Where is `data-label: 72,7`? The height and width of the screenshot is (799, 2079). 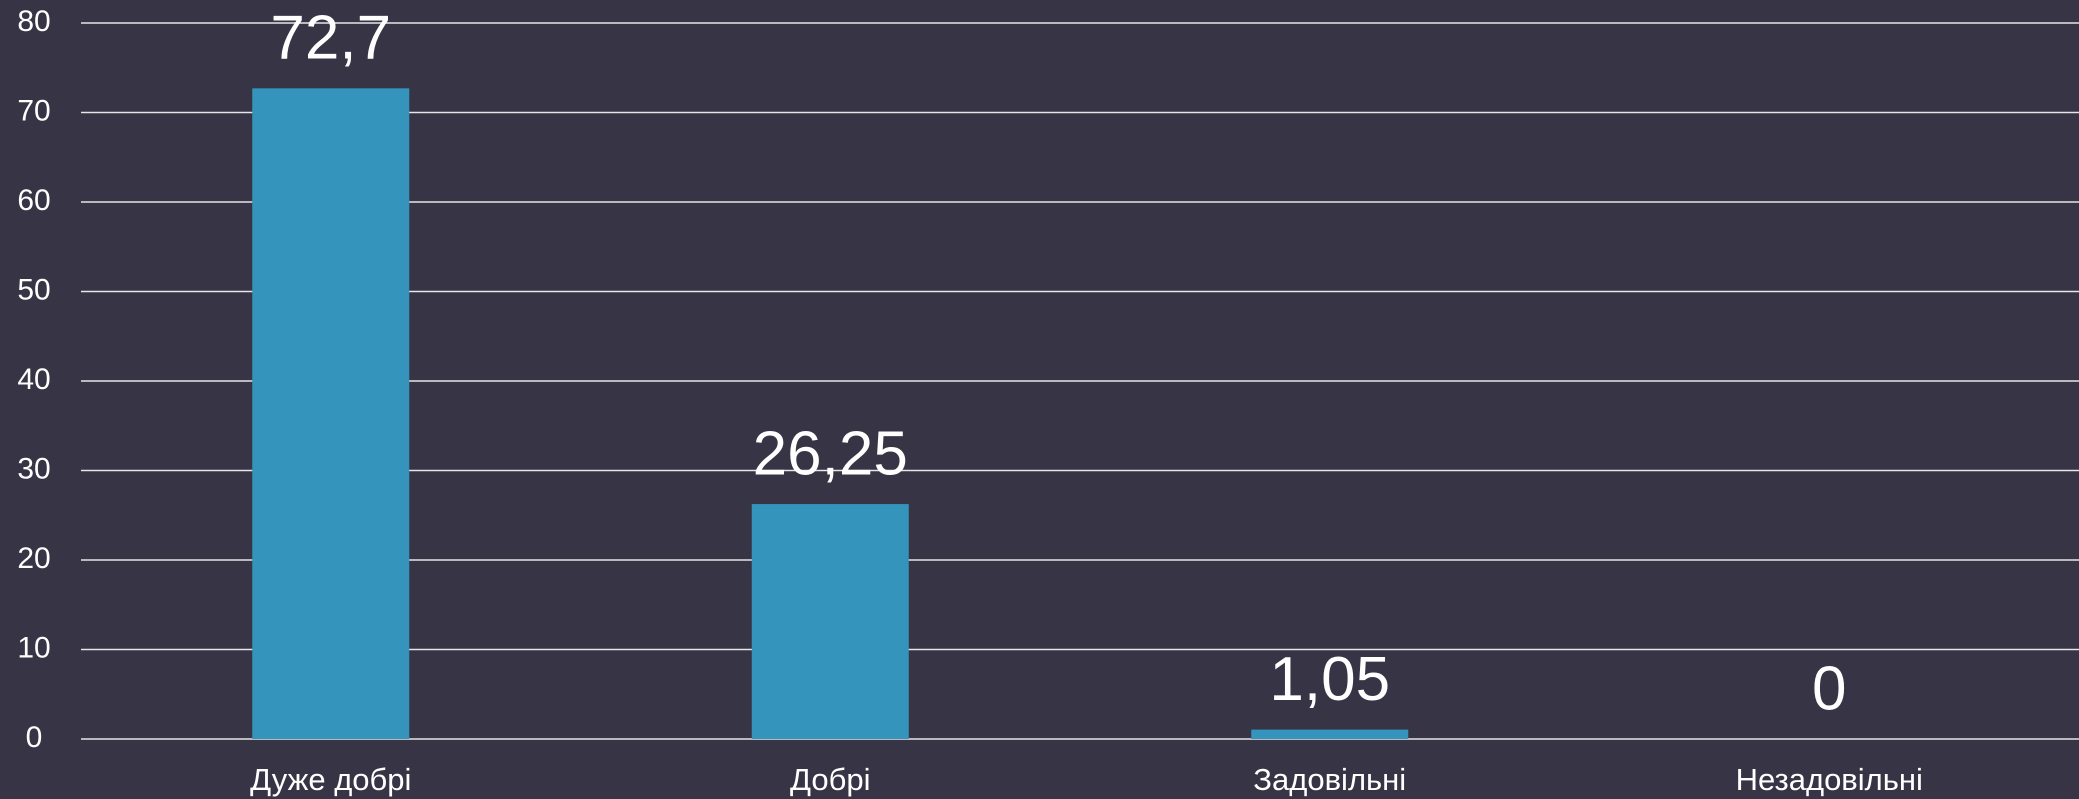 data-label: 72,7 is located at coordinates (330, 38).